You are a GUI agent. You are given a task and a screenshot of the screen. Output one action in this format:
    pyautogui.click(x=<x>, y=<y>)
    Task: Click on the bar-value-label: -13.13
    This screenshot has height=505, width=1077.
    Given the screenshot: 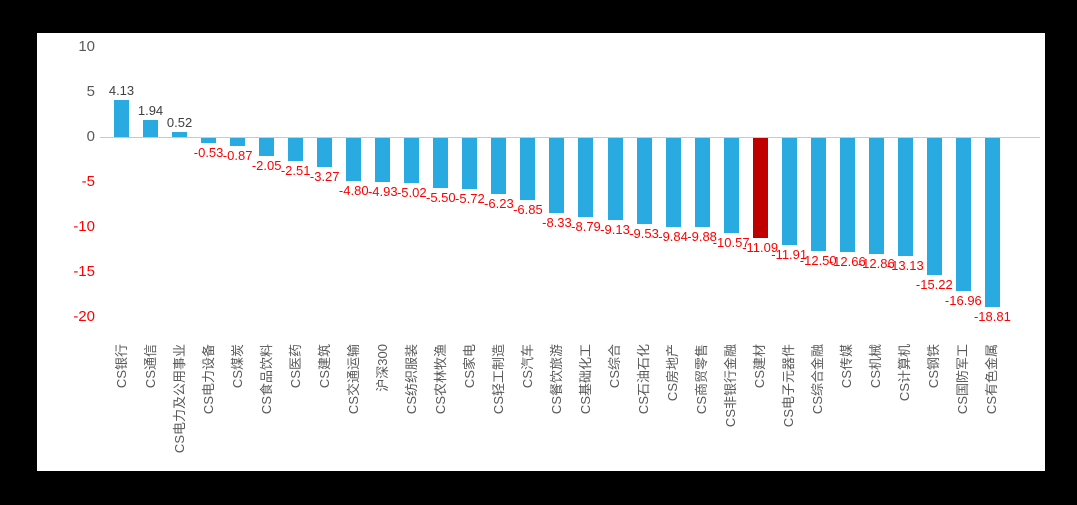 What is the action you would take?
    pyautogui.click(x=905, y=266)
    